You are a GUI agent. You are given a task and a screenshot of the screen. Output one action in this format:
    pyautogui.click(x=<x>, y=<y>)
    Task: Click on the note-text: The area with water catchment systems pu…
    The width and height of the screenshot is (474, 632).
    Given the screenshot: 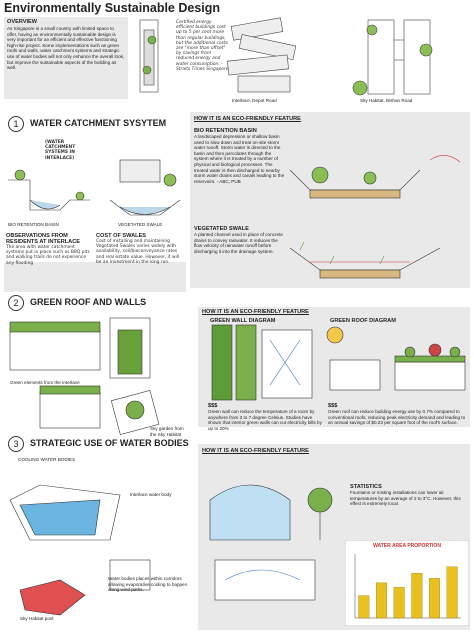 What is the action you would take?
    pyautogui.click(x=48, y=255)
    